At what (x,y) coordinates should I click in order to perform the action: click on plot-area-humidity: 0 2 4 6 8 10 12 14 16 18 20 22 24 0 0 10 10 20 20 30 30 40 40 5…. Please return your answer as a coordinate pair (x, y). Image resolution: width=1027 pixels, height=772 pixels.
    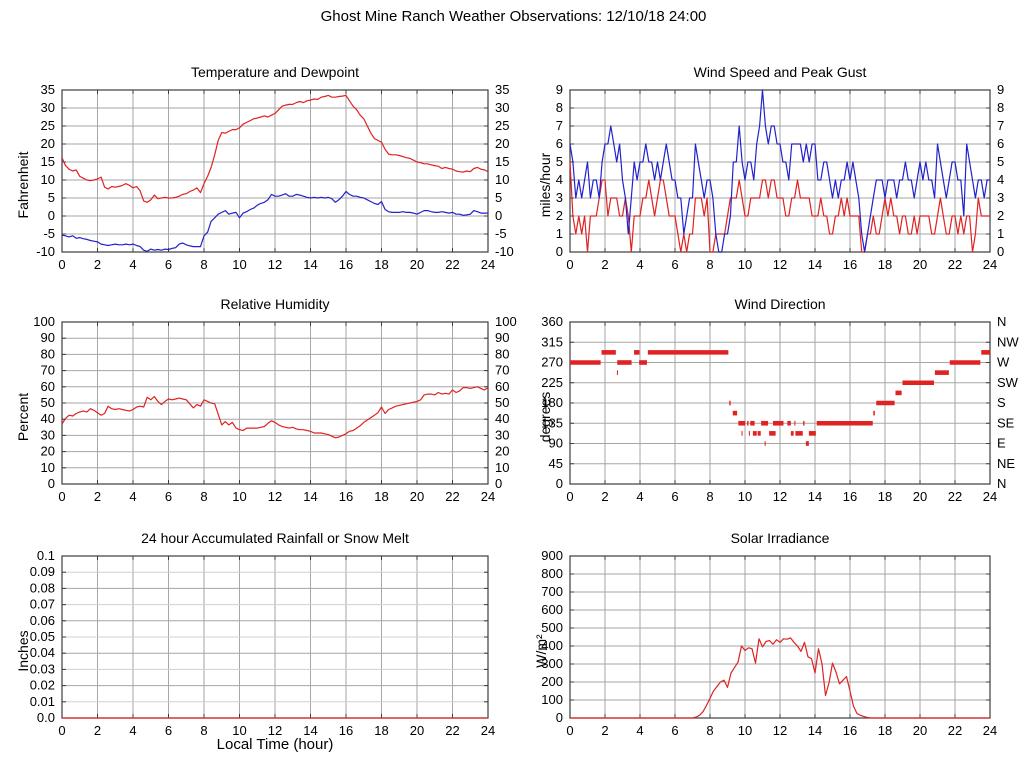
    Looking at the image, I should click on (274, 409).